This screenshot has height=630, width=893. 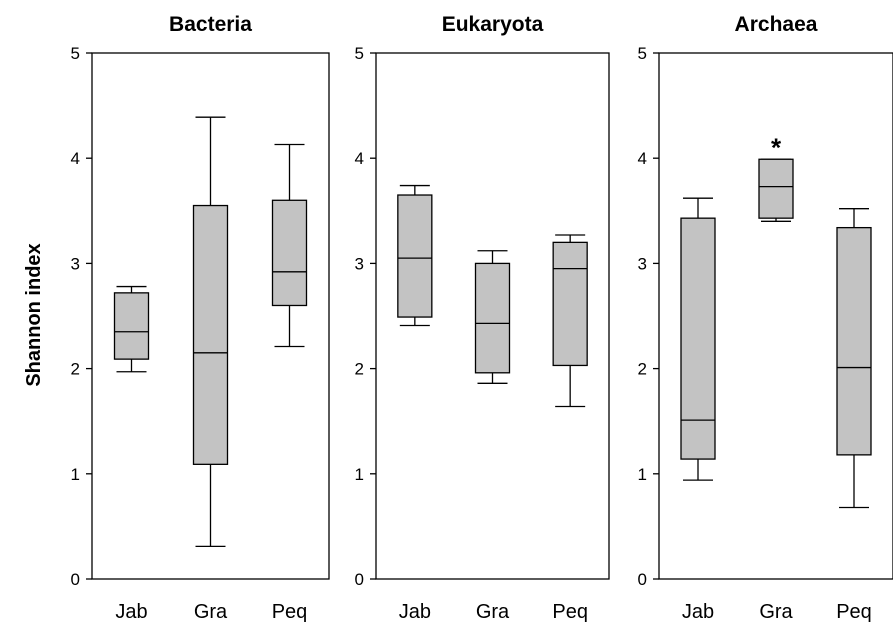 I want to click on box-archaea-peq, so click(x=854, y=358).